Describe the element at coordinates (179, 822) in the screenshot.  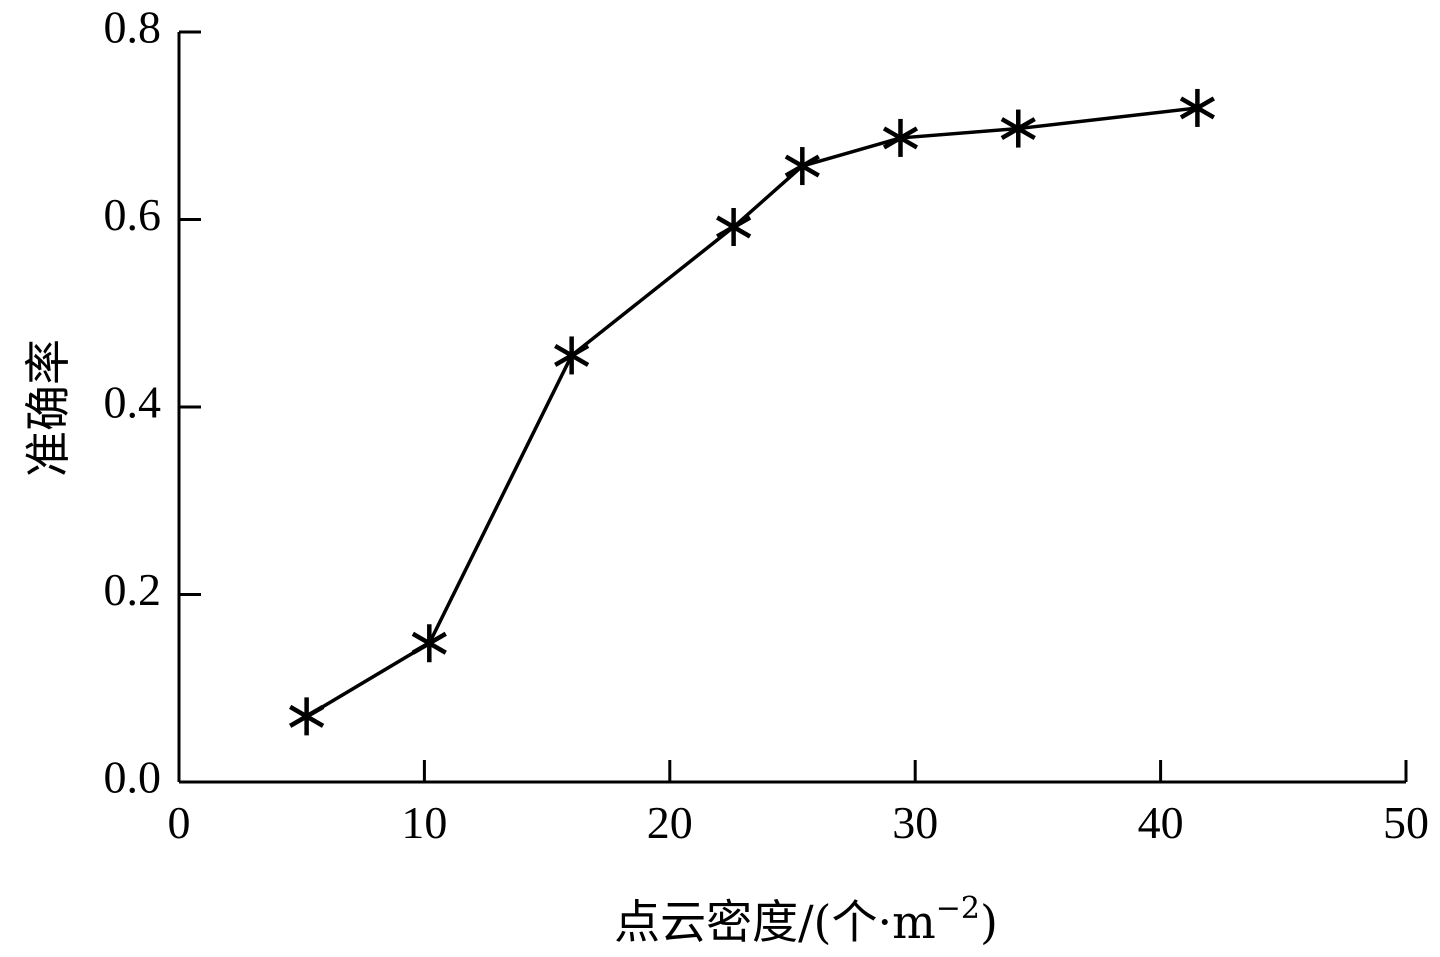
I see `x-tick-label: 0` at that location.